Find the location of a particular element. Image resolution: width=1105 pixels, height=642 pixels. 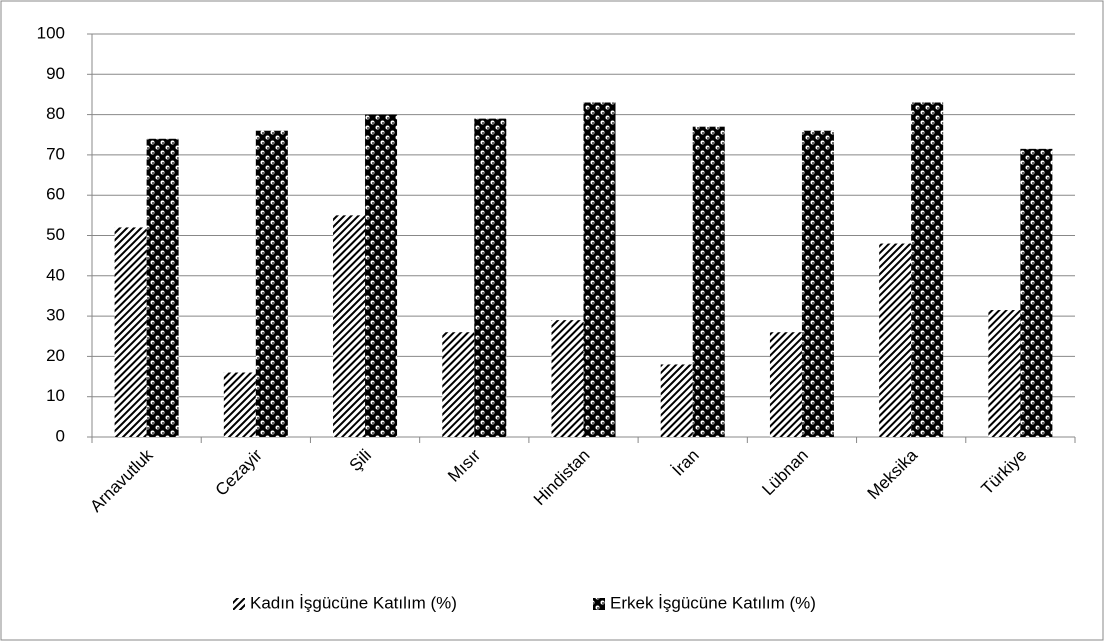

y-tick-label: 10 is located at coordinates (55, 395).